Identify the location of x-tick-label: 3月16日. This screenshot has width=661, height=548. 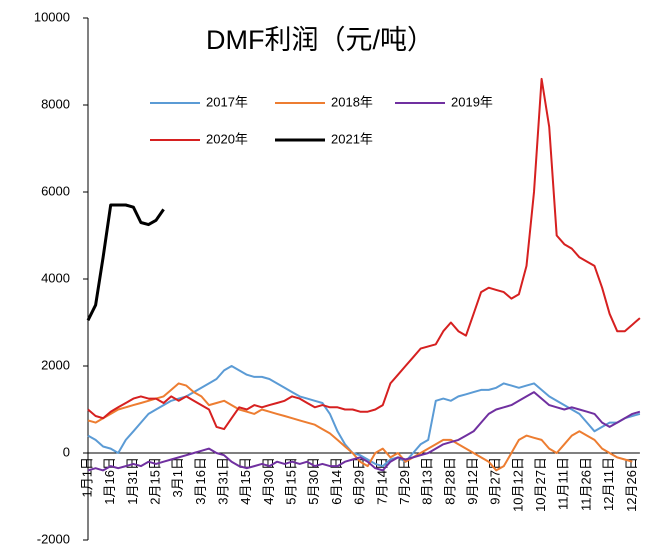
(200, 481).